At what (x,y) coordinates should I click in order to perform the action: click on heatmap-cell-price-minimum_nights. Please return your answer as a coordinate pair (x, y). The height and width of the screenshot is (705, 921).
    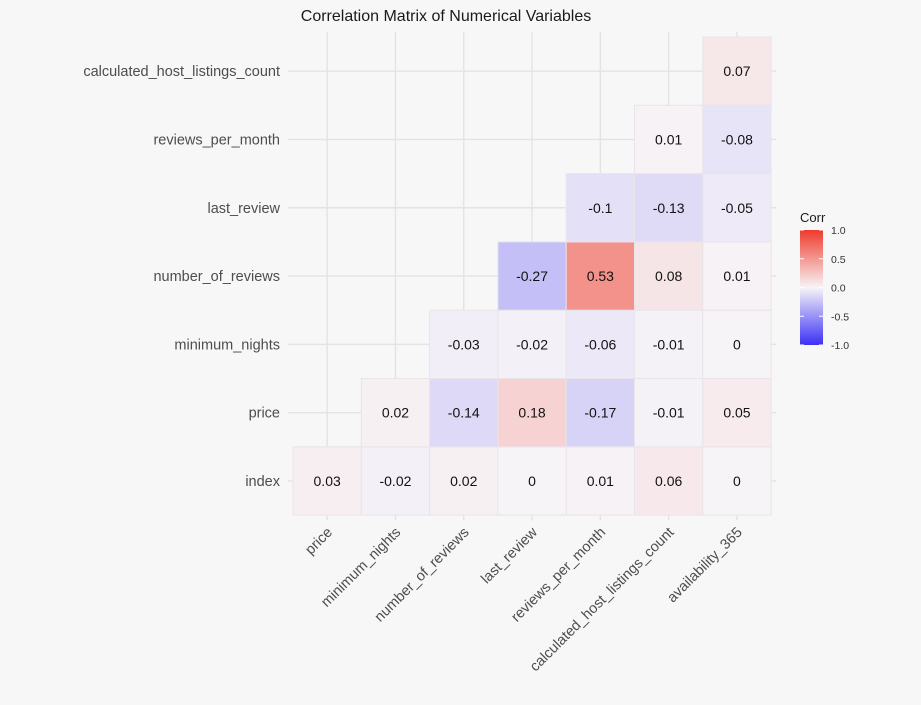
    Looking at the image, I should click on (395, 413).